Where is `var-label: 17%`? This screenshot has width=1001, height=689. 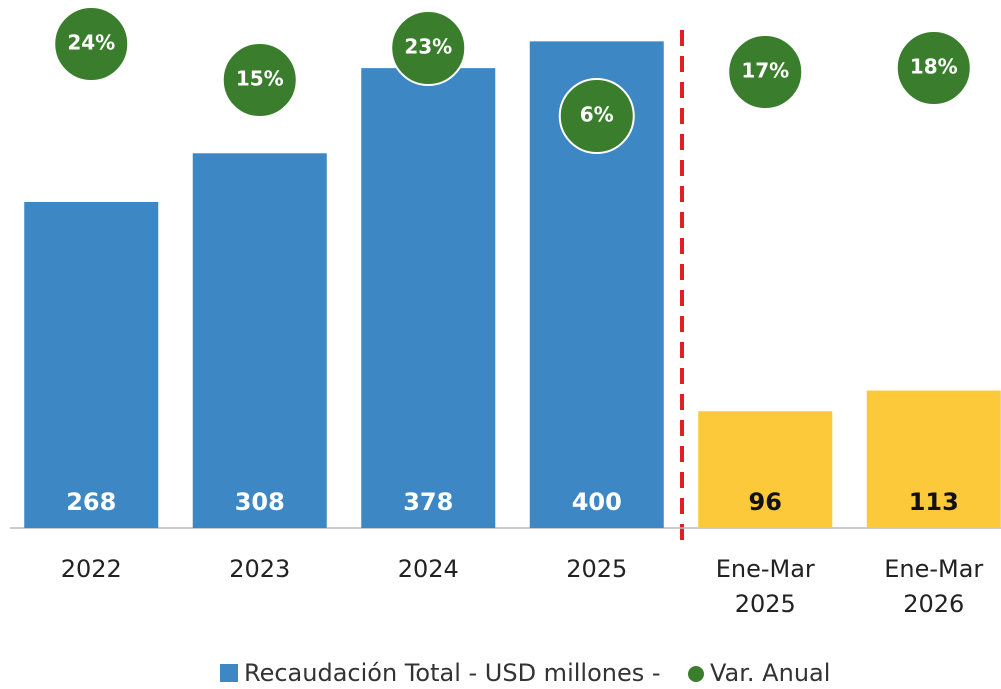
var-label: 17% is located at coordinates (765, 71).